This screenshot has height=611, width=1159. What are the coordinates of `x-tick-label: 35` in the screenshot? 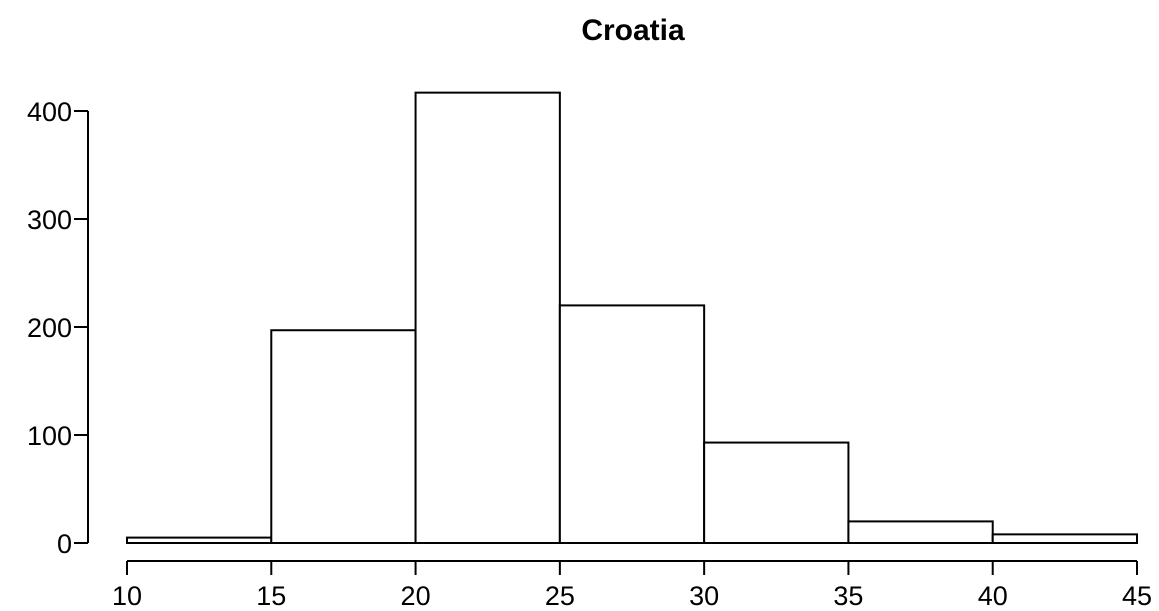 It's located at (848, 596).